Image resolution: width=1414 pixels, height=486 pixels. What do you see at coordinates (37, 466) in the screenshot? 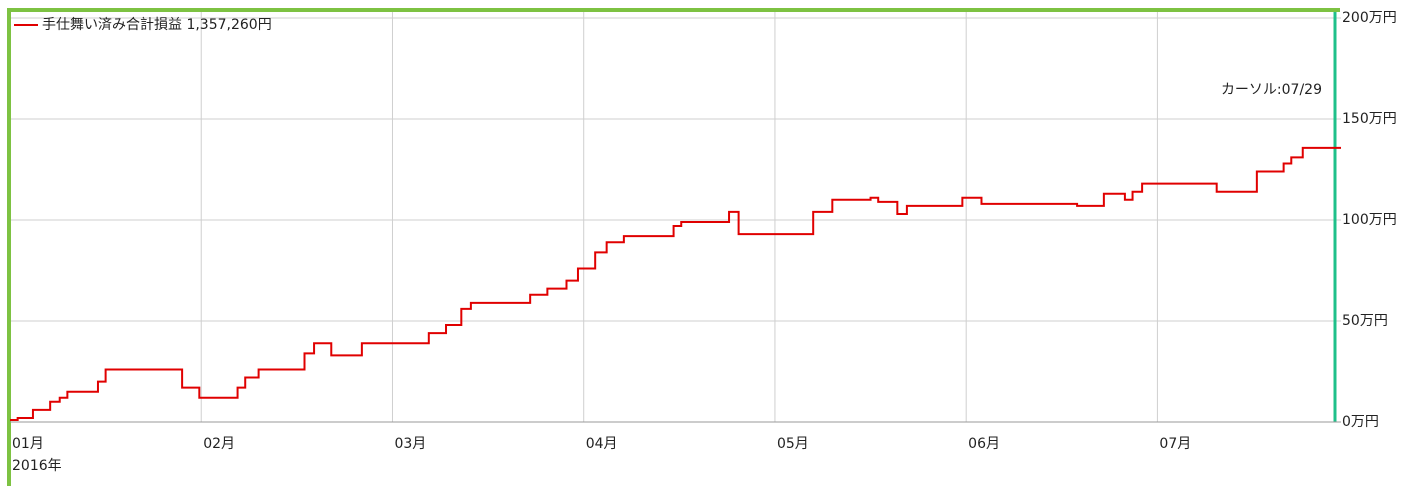
I see `year-label: 2016年` at bounding box center [37, 466].